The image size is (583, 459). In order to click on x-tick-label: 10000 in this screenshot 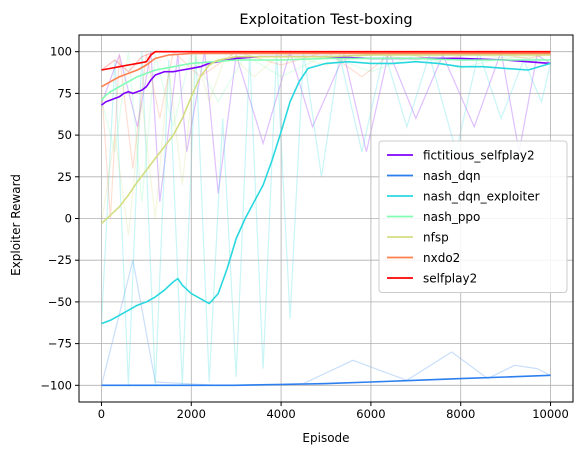, I will do `click(550, 414)`.